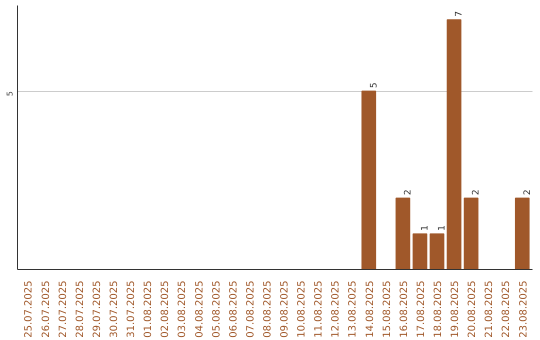  I want to click on x-tick-label: 09.08.2025, so click(285, 309).